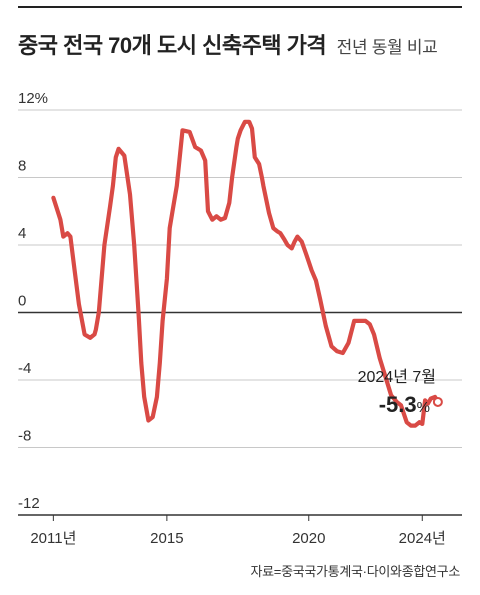 This screenshot has width=480, height=595. What do you see at coordinates (166, 538) in the screenshot?
I see `x-tick-label: 2015` at bounding box center [166, 538].